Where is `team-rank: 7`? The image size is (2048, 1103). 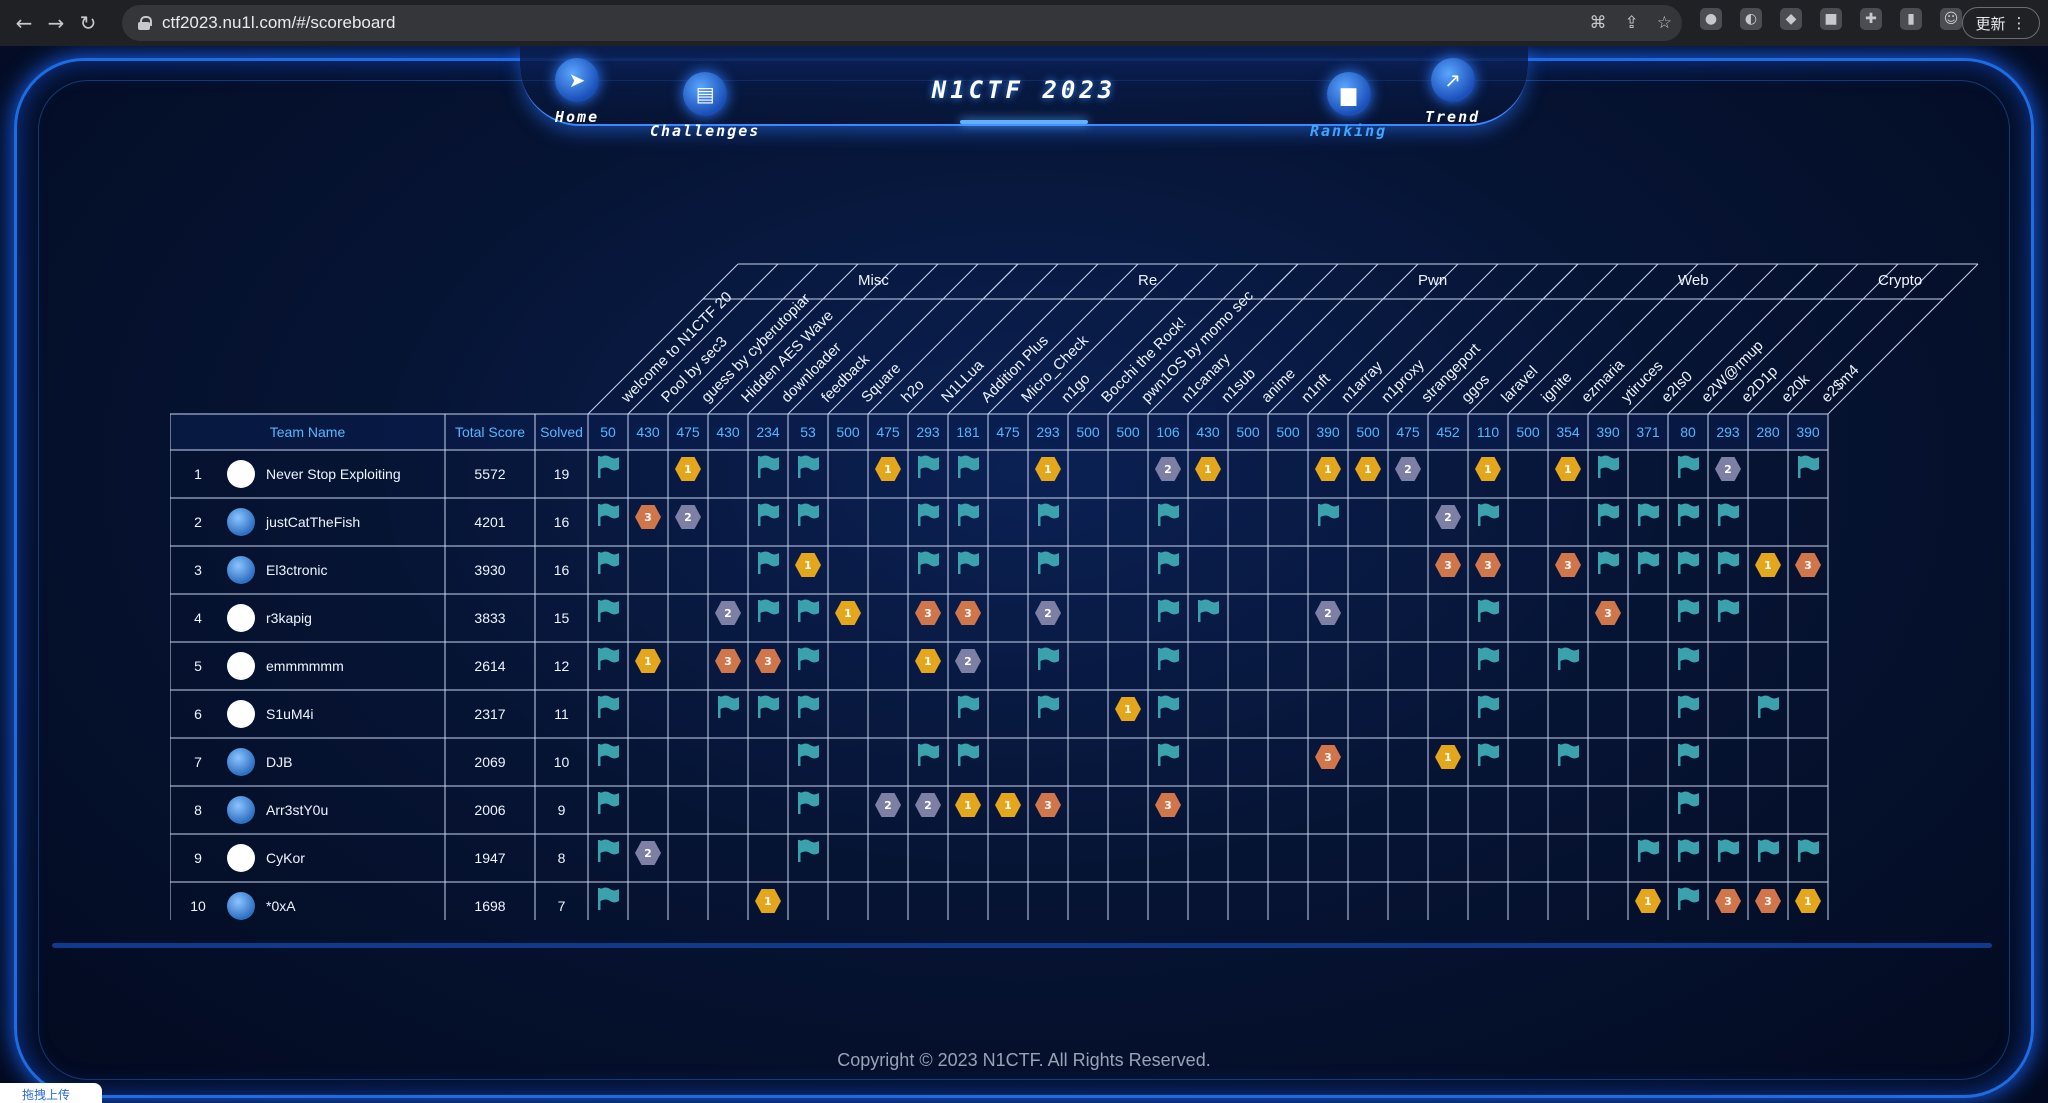
team-rank: 7 is located at coordinates (198, 762).